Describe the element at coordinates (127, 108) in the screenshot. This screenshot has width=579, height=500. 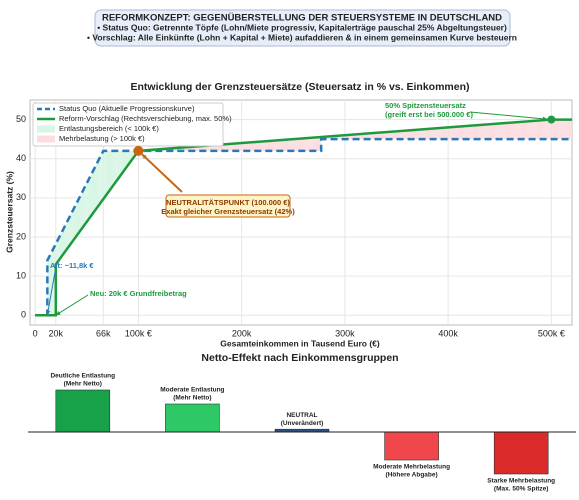
I see `legend-label: Status Quo (Aktuelle Progressionskurve)` at that location.